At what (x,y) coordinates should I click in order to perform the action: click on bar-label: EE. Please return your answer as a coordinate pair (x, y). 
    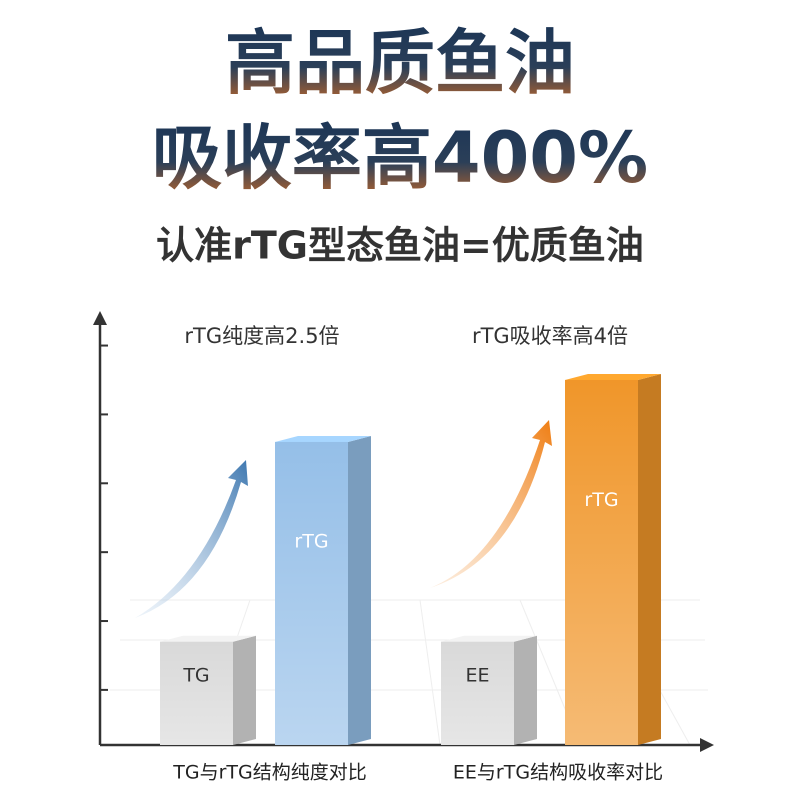
    Looking at the image, I should click on (477, 675).